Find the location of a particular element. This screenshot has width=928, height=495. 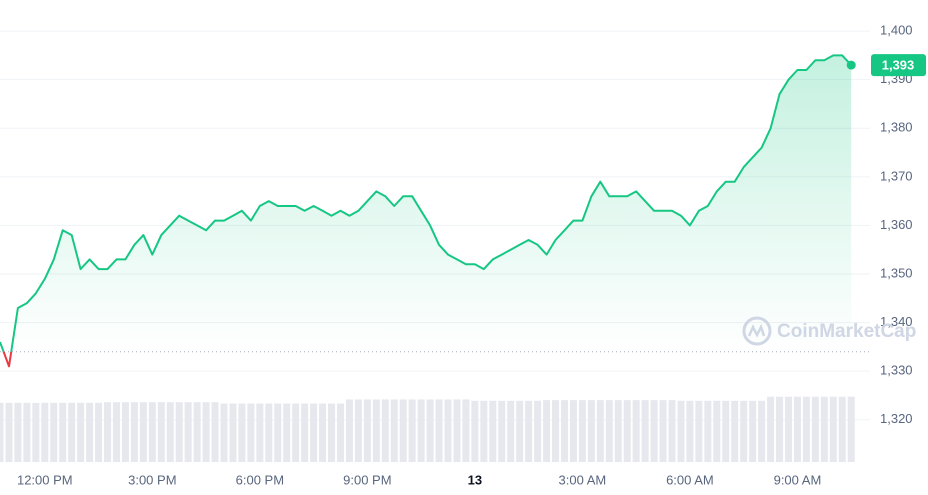

x-tick-label: 13 is located at coordinates (475, 479).